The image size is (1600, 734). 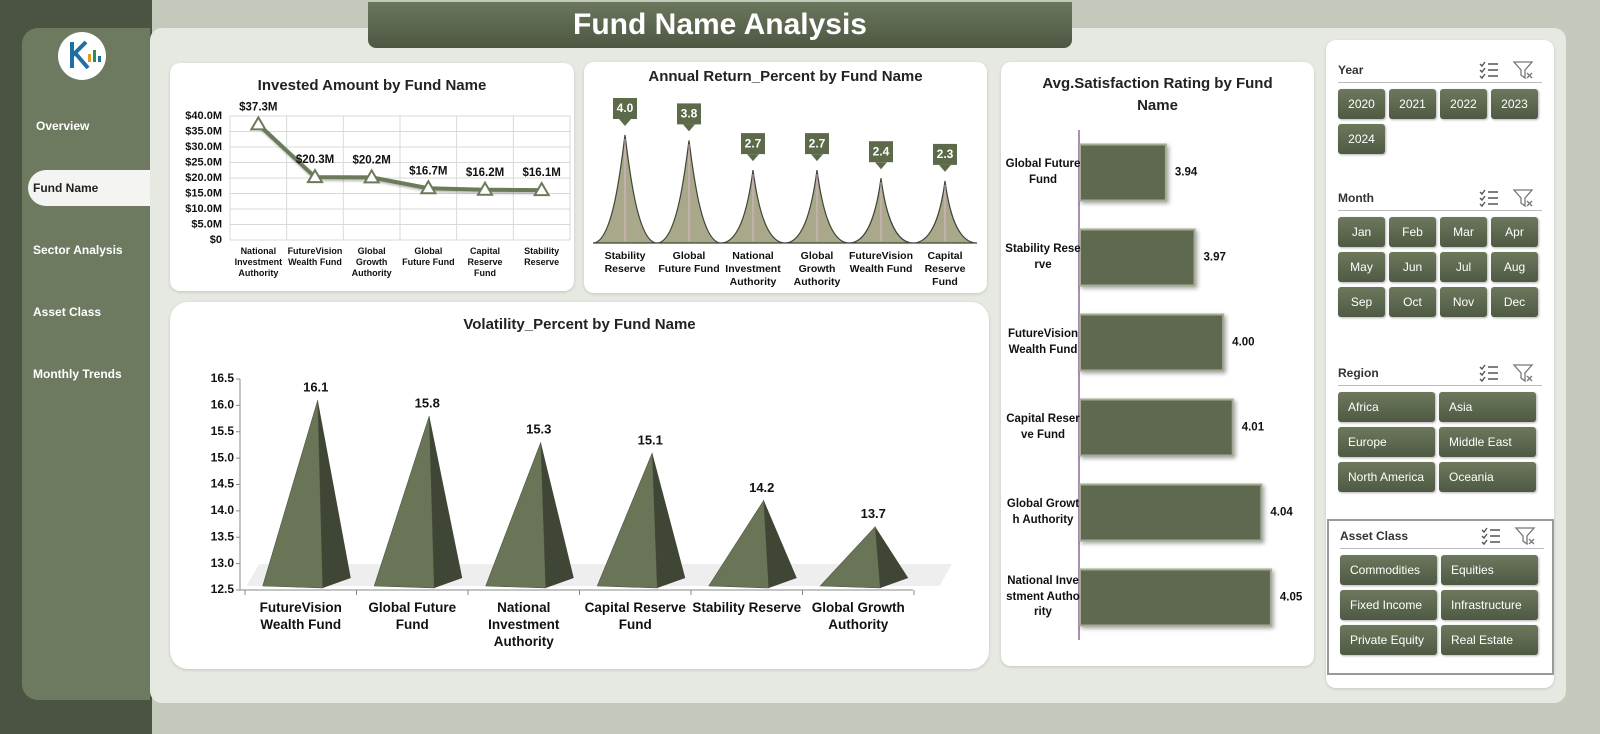 What do you see at coordinates (1043, 257) in the screenshot?
I see `y-tick-label: Stability Reserve` at bounding box center [1043, 257].